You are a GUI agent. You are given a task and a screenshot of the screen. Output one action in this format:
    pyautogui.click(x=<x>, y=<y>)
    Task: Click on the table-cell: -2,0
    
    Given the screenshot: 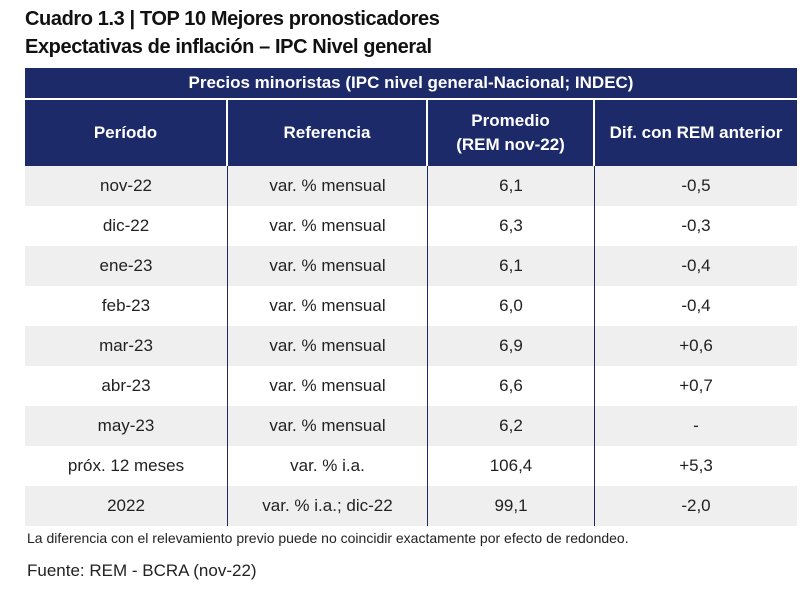 What is the action you would take?
    pyautogui.click(x=696, y=505)
    